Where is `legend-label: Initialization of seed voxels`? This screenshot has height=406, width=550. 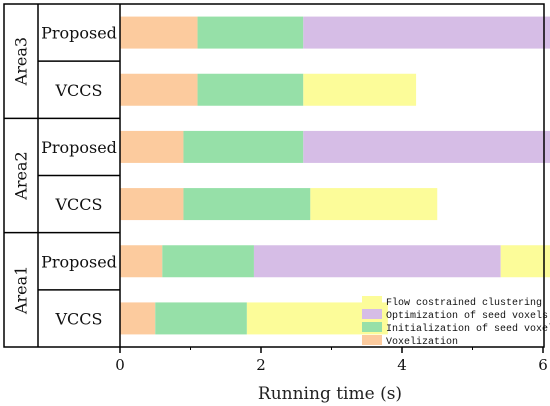
legend-label: Initialization of seed voxels is located at coordinates (468, 329).